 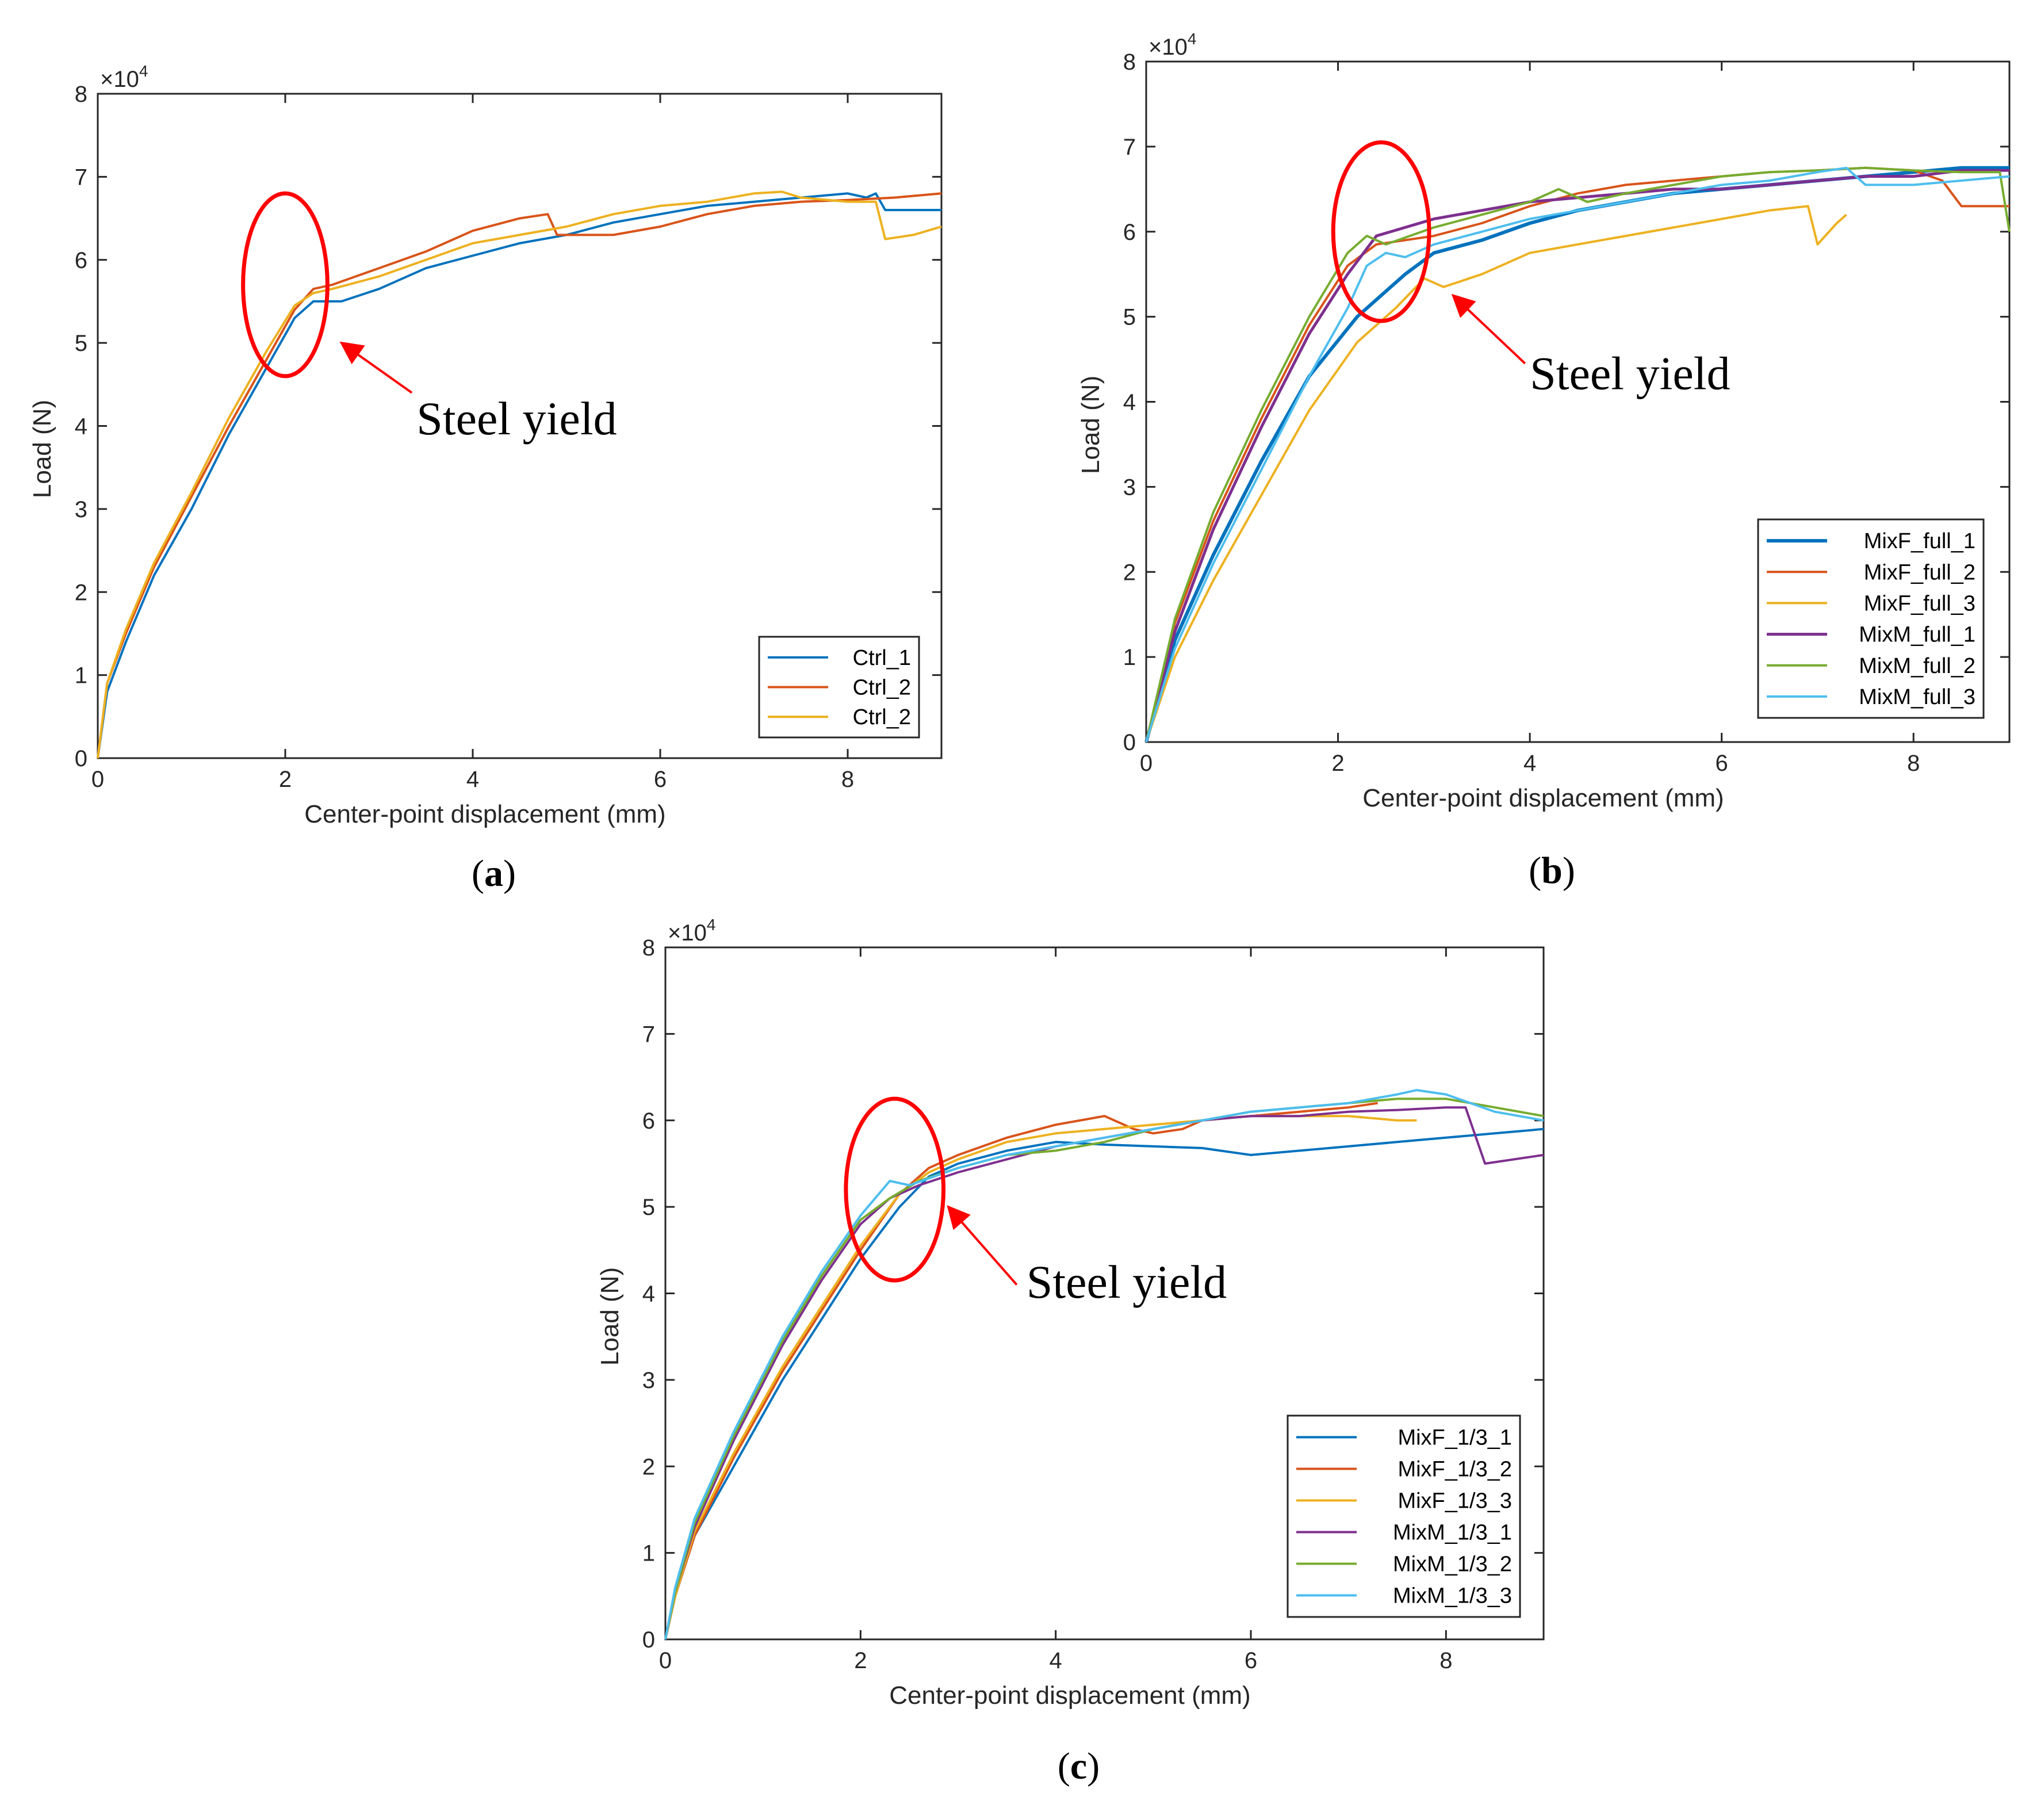 I want to click on panel-letter: a, so click(x=494, y=873).